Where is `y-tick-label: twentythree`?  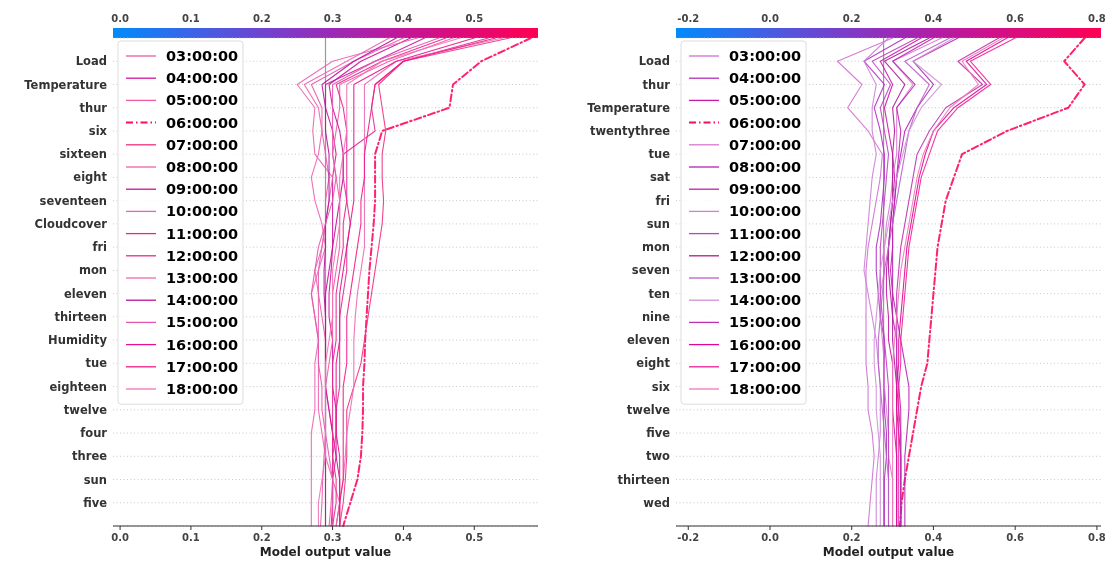
y-tick-label: twentythree is located at coordinates (630, 130).